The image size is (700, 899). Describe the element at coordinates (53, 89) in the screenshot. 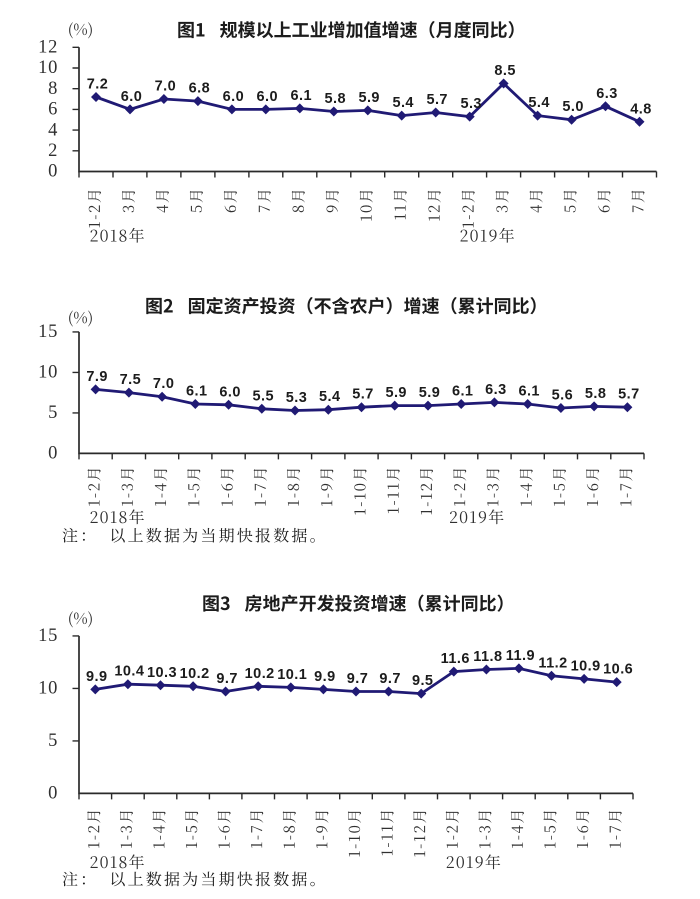

I see `svg-text: 8` at that location.